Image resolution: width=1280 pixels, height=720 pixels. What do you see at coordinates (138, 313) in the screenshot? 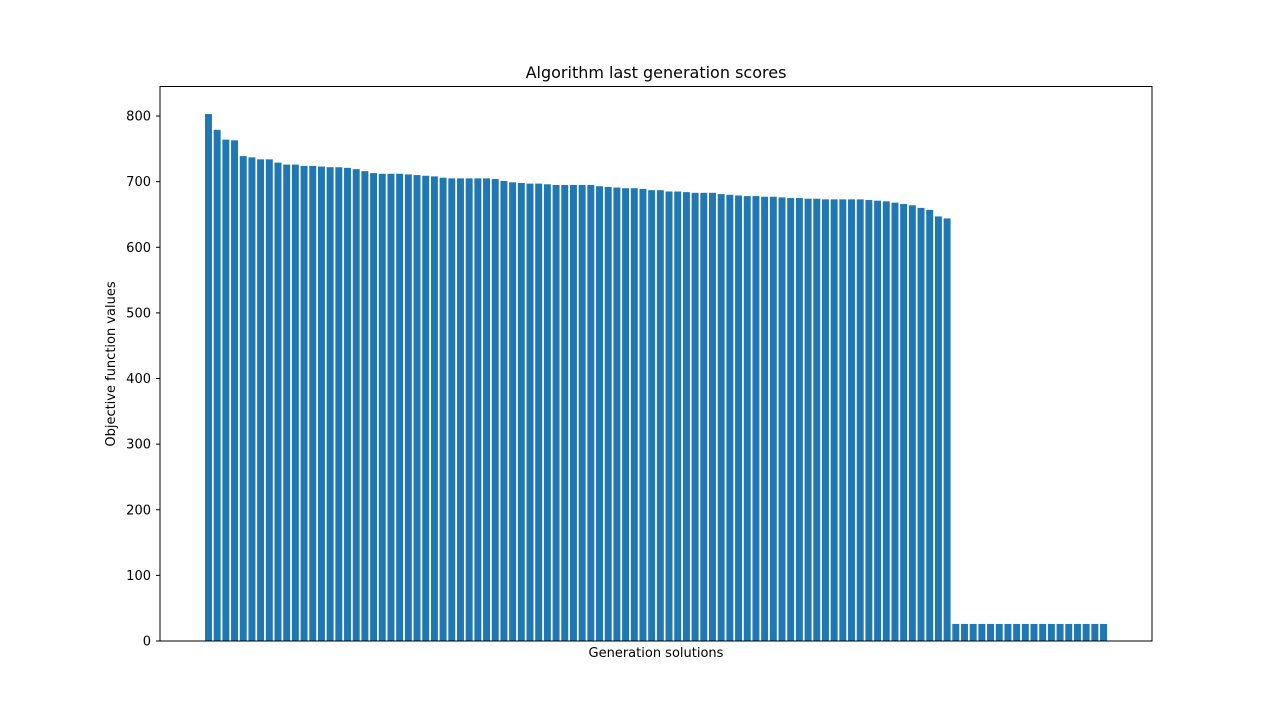
I see `y-tick-label: 500` at bounding box center [138, 313].